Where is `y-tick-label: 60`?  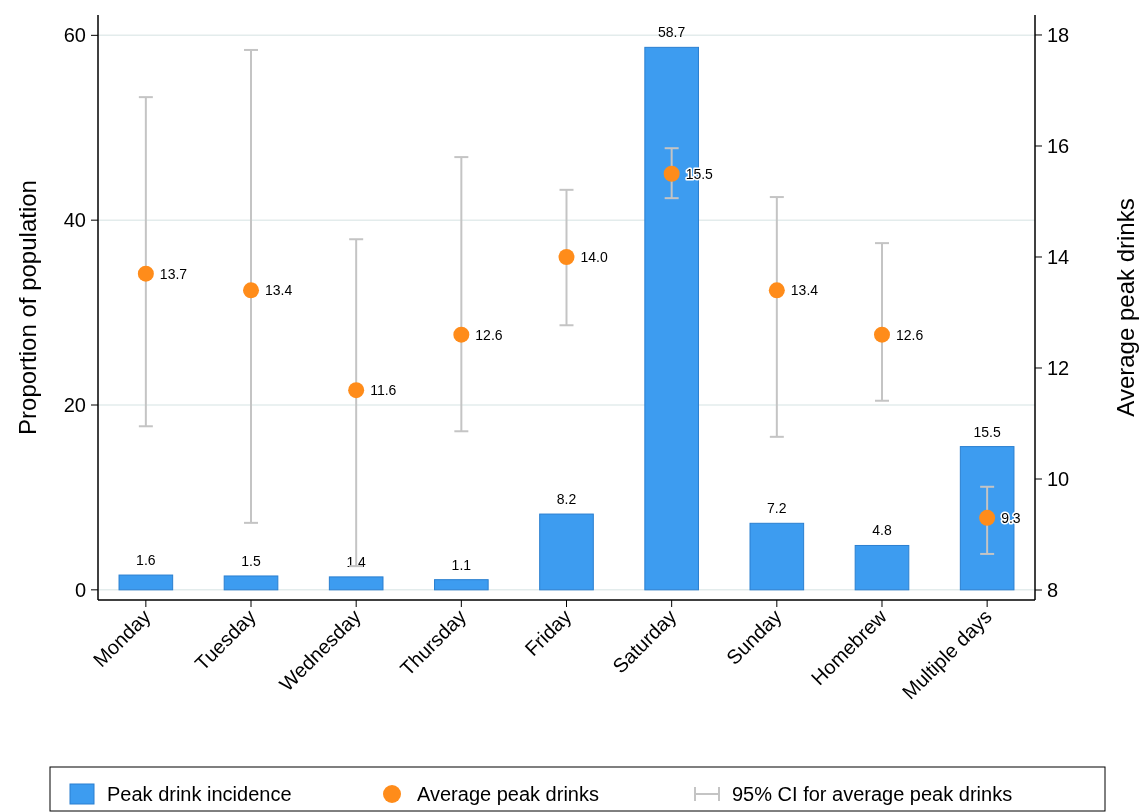 y-tick-label: 60 is located at coordinates (74, 35).